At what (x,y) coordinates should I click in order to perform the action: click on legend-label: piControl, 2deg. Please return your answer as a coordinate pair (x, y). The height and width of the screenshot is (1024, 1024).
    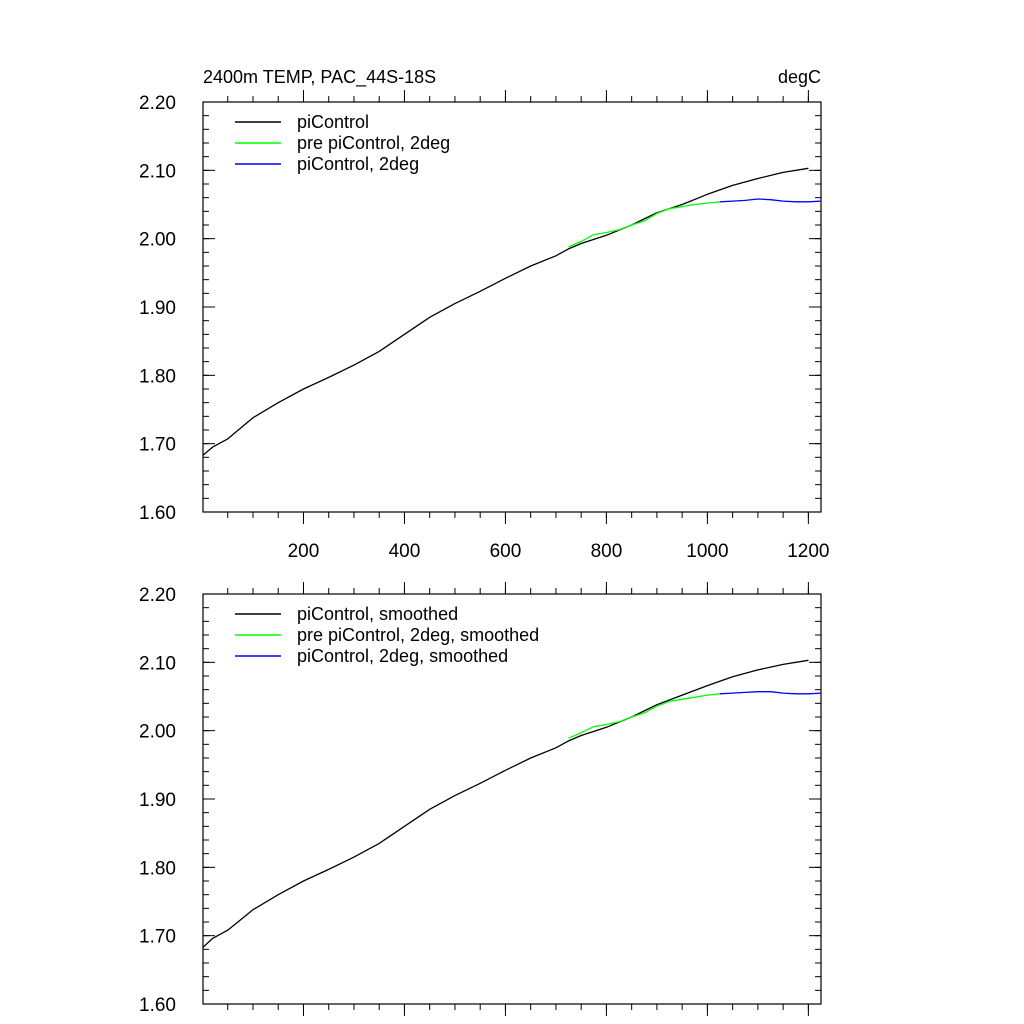
    Looking at the image, I should click on (358, 164).